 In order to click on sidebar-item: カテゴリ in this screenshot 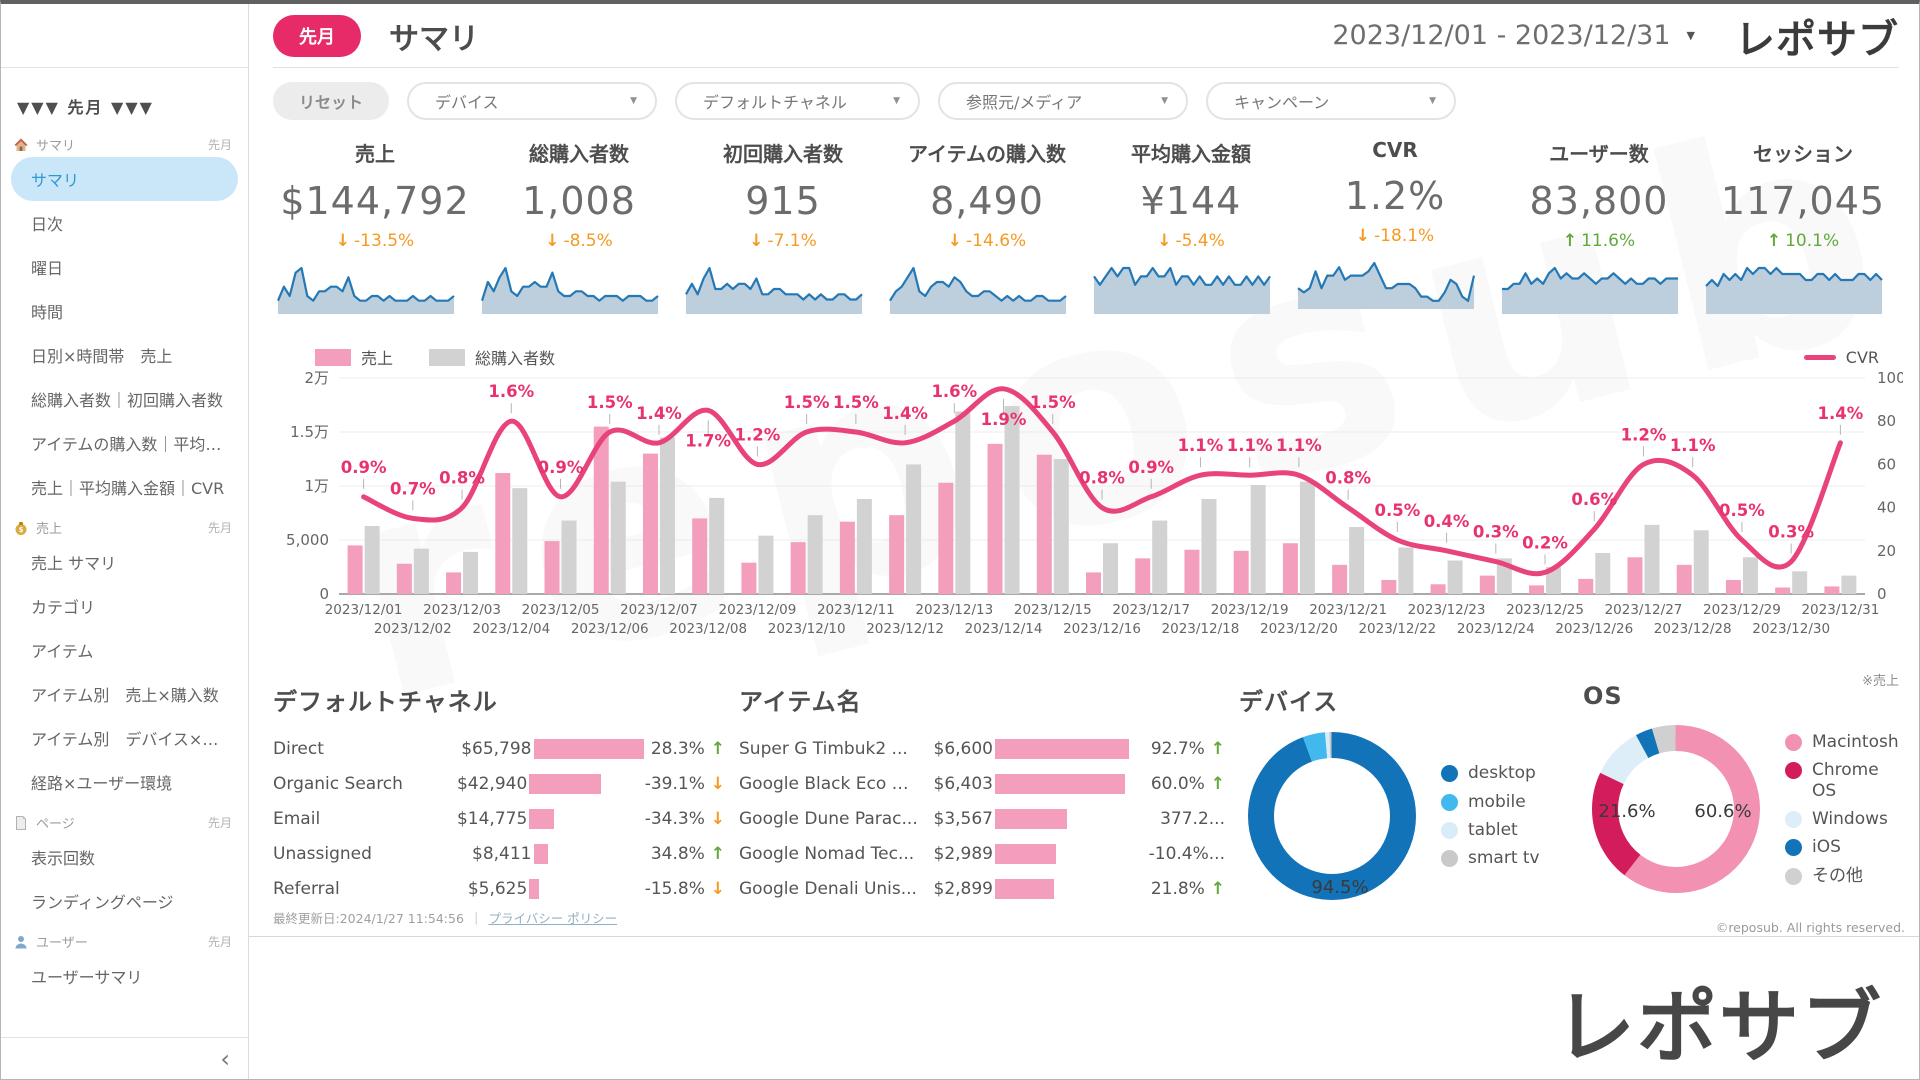, I will do `click(63, 607)`.